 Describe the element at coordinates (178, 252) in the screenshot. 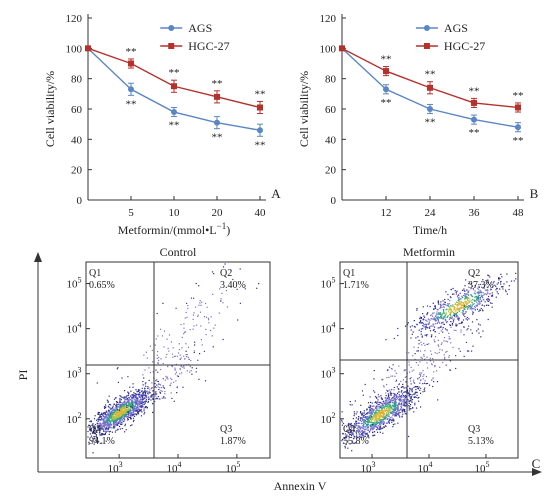

I see `plot-title: Control` at that location.